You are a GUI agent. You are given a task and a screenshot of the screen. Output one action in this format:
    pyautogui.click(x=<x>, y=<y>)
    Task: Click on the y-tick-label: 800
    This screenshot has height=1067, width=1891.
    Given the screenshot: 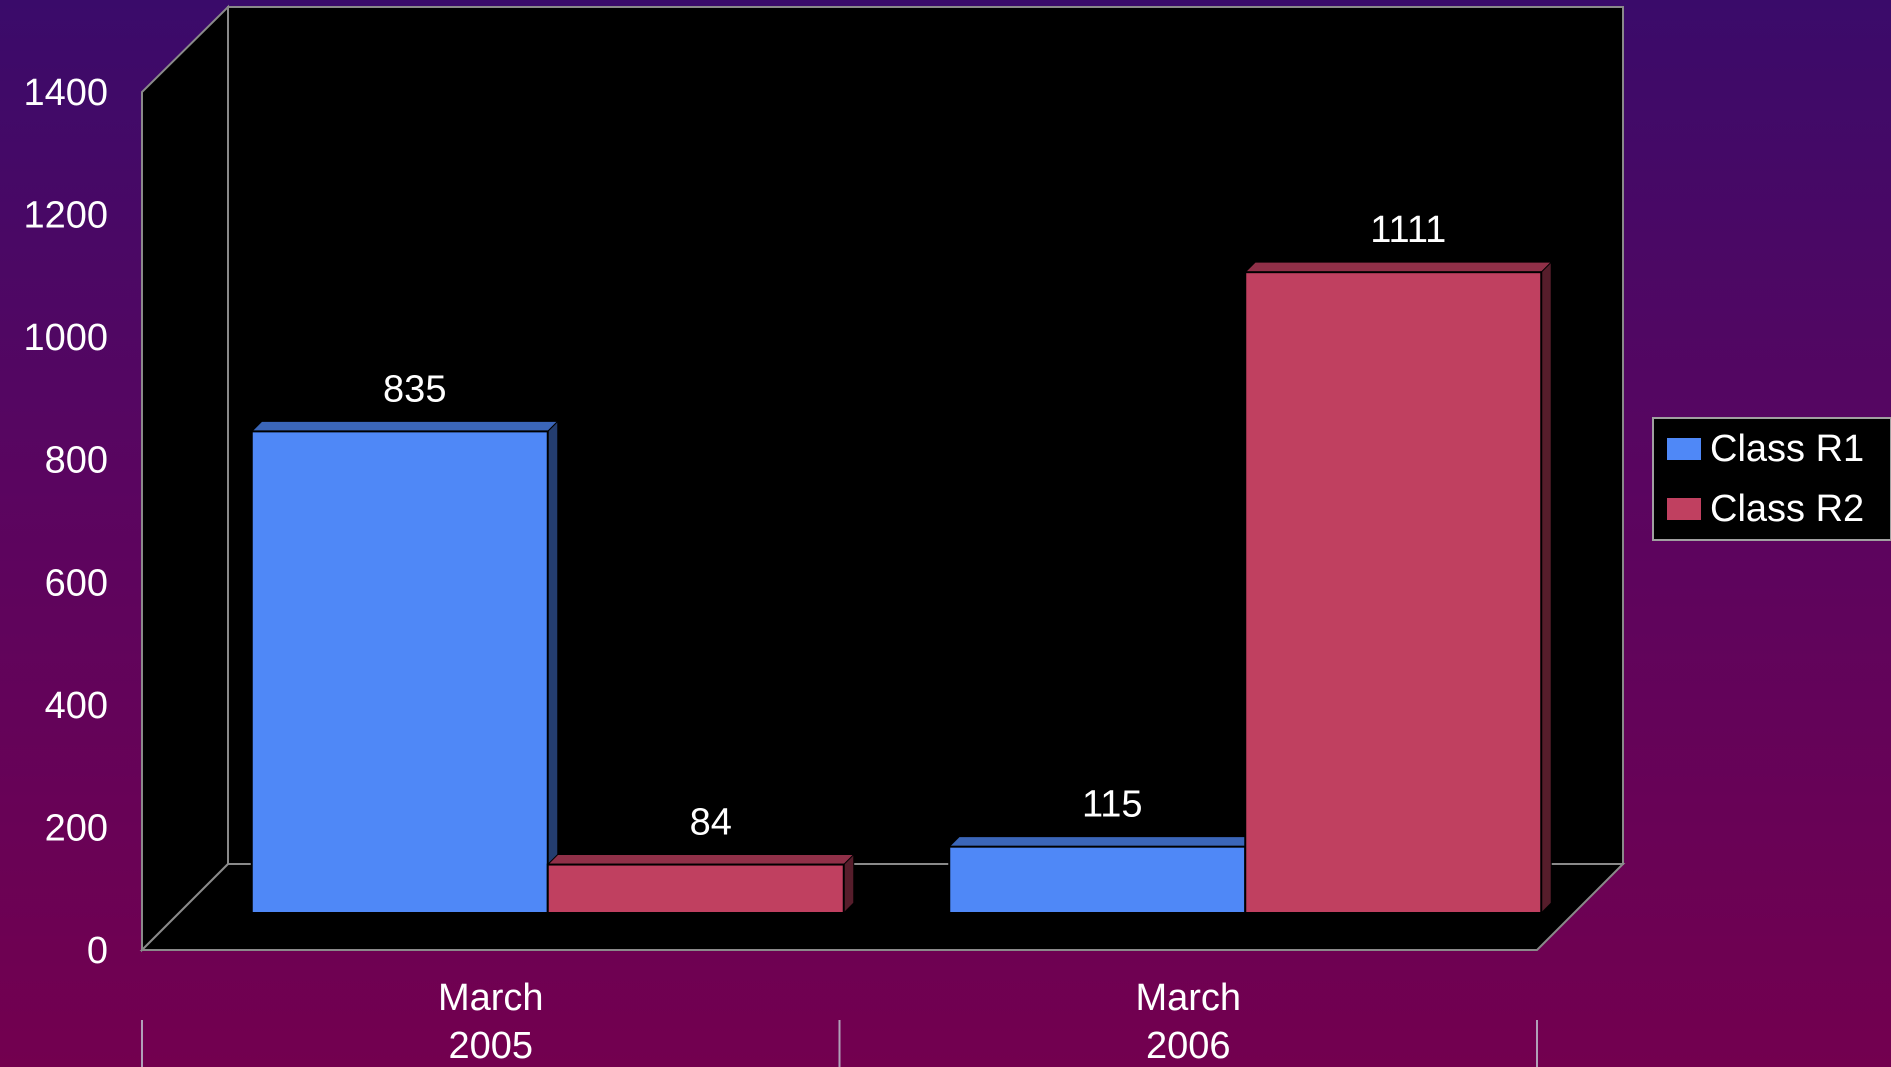 What is the action you would take?
    pyautogui.click(x=76, y=461)
    